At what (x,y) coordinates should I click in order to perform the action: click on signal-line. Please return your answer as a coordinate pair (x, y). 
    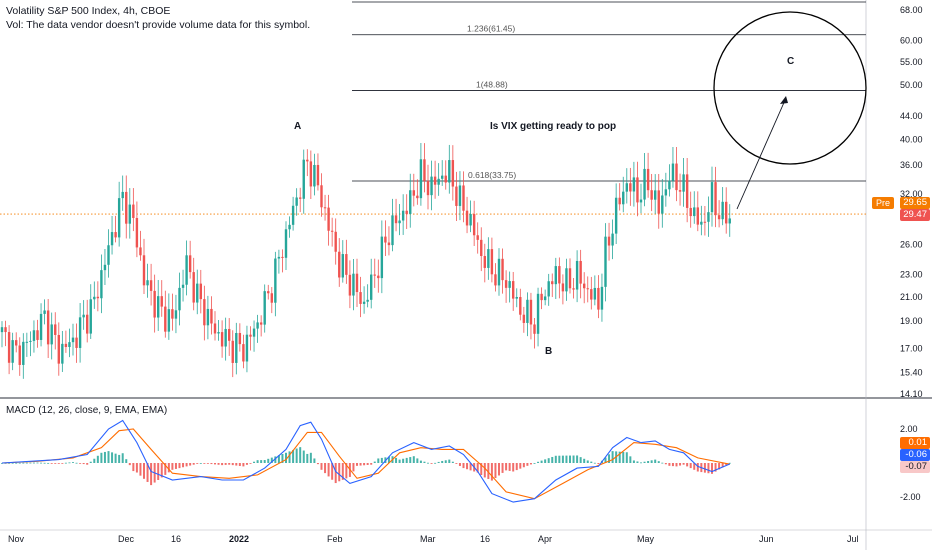
    Looking at the image, I should click on (365, 464).